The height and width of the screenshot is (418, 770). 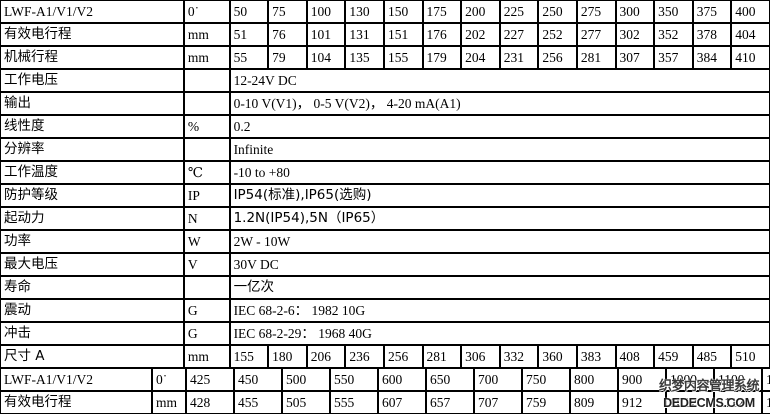 What do you see at coordinates (546, 402) in the screenshot?
I see `cell-effective-electrical-stroke-2-7: 759` at bounding box center [546, 402].